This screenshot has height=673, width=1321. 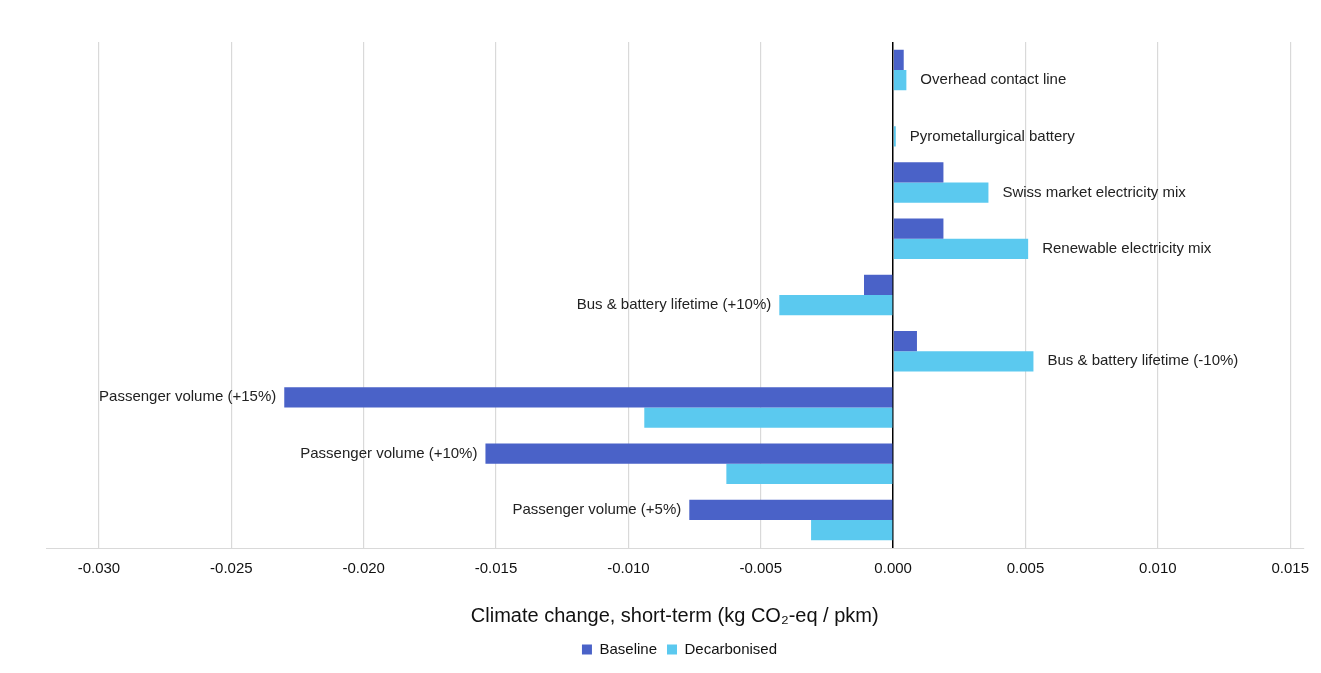 I want to click on x-tick-label: 0.010, so click(x=1158, y=568).